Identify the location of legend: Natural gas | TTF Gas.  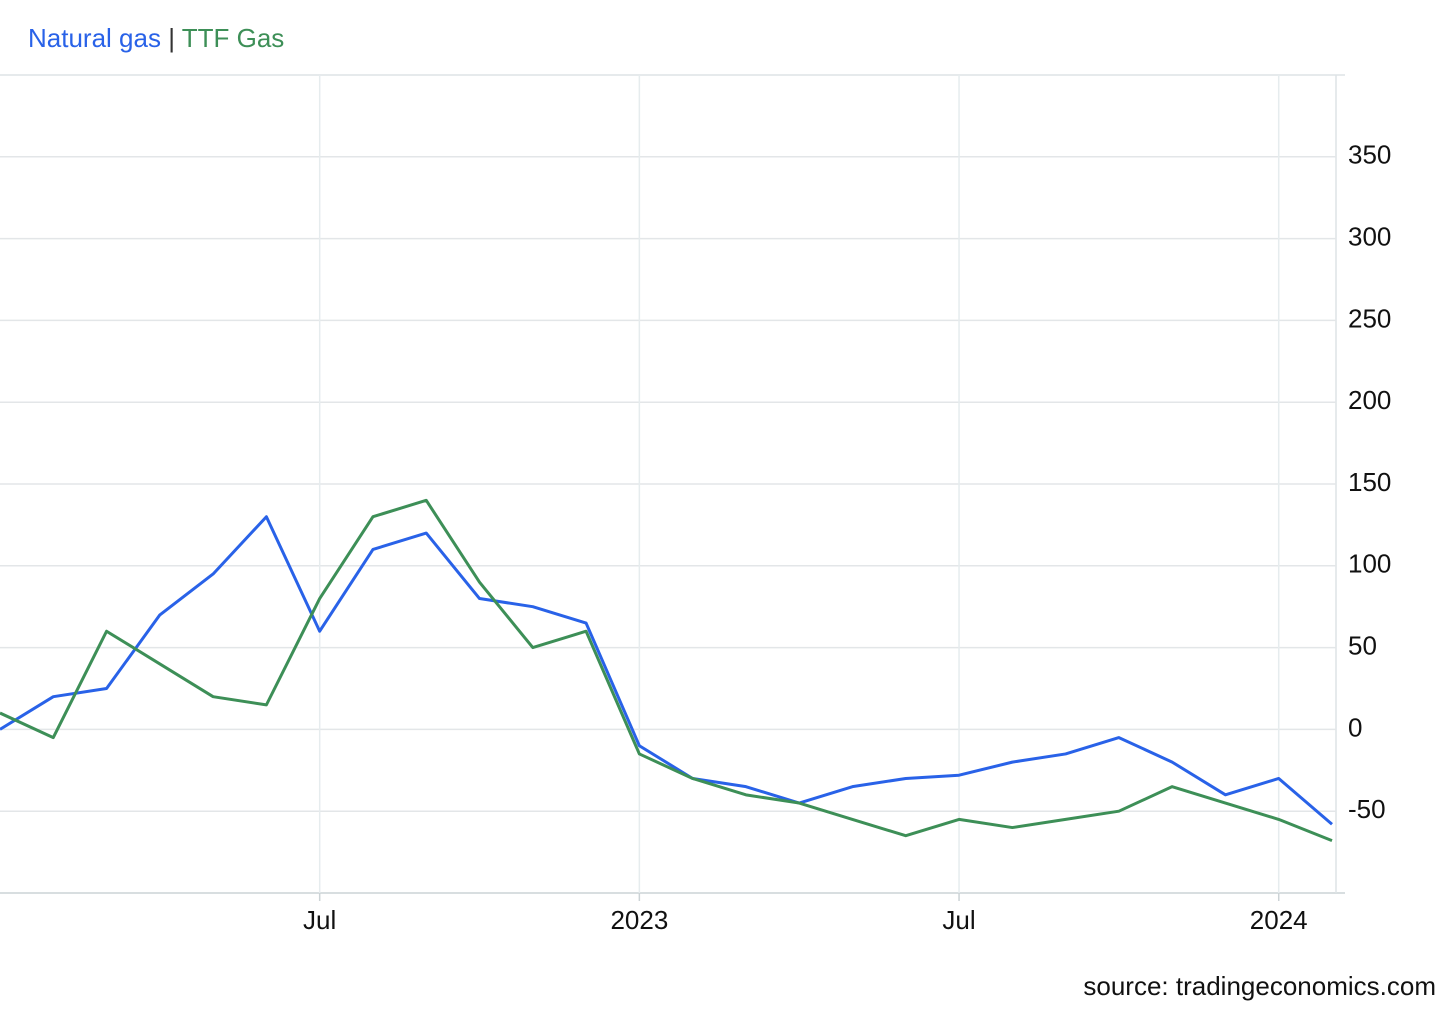
(156, 38).